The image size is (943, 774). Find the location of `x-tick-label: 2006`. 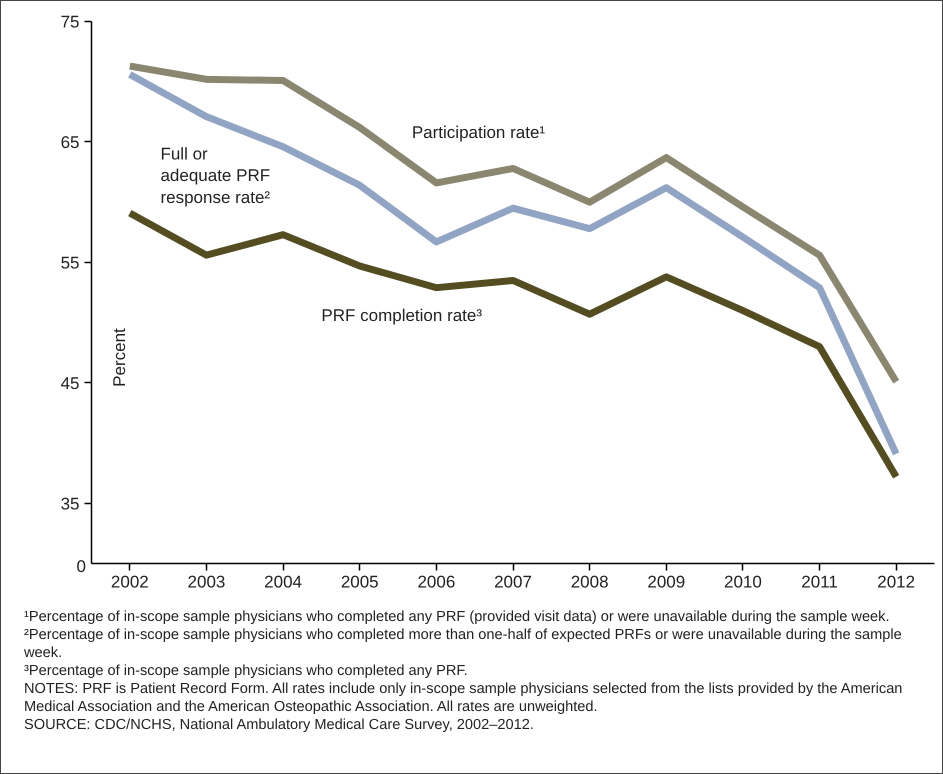

x-tick-label: 2006 is located at coordinates (436, 582).